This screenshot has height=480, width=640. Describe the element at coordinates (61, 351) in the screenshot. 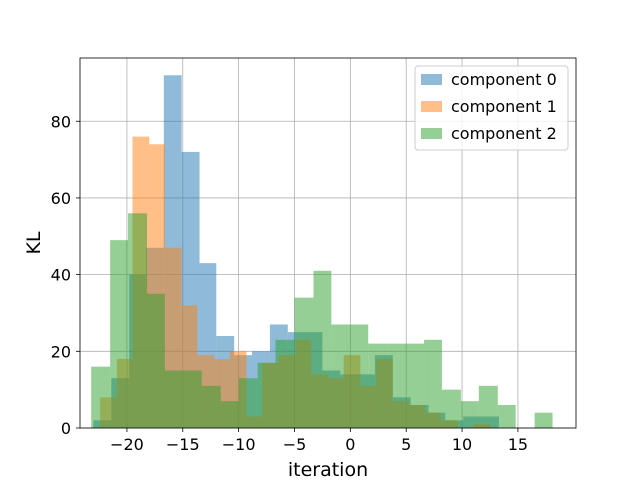

I see `y-tick-label: 20` at that location.